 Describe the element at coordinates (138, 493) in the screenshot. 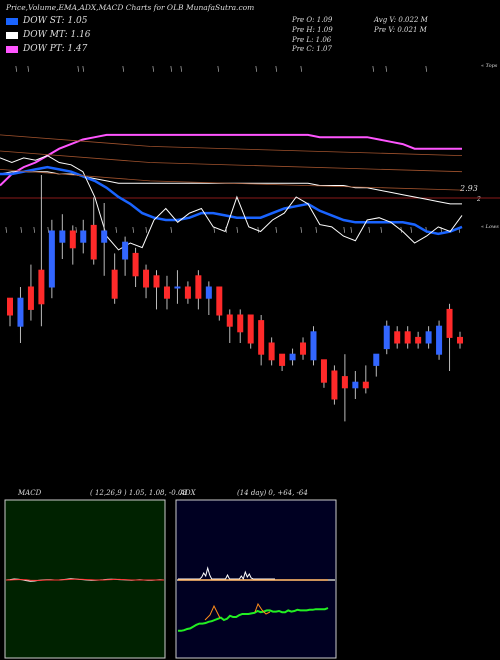

I see `macd-params: ( 12,26,9 ) 1.05, 1.08, -0.03` at that location.